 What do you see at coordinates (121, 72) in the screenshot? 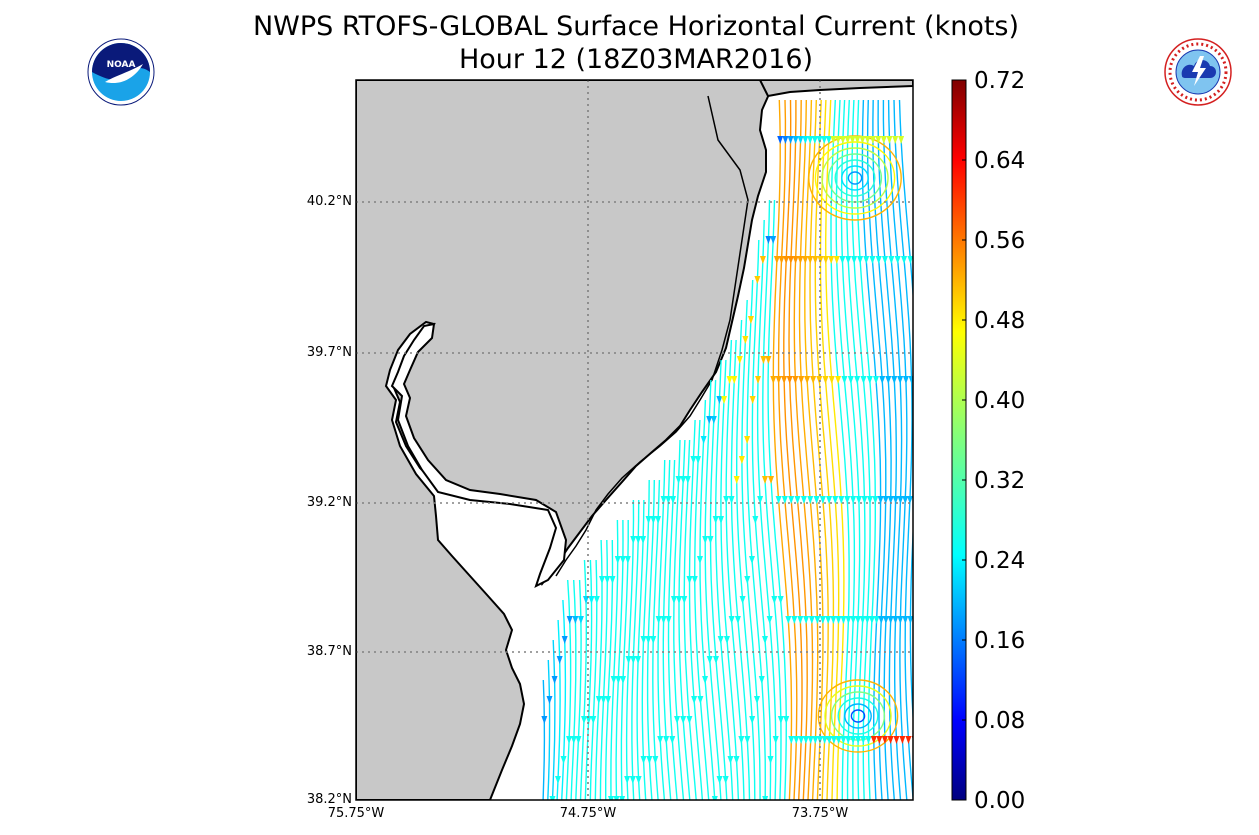
I see `noaa-logo: NOAA` at bounding box center [121, 72].